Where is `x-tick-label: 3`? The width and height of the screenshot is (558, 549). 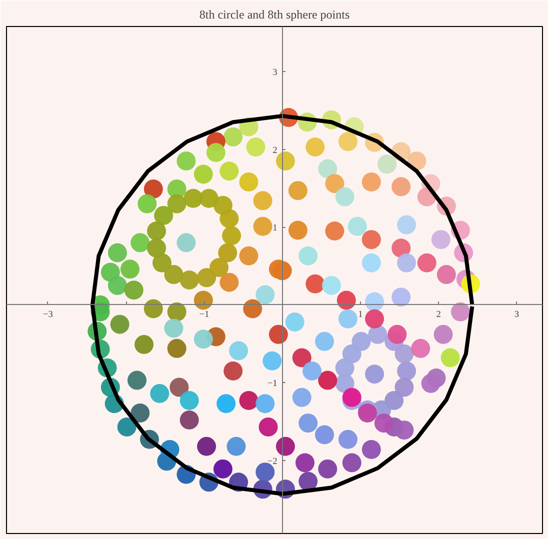
x-tick-label: 3 is located at coordinates (517, 315).